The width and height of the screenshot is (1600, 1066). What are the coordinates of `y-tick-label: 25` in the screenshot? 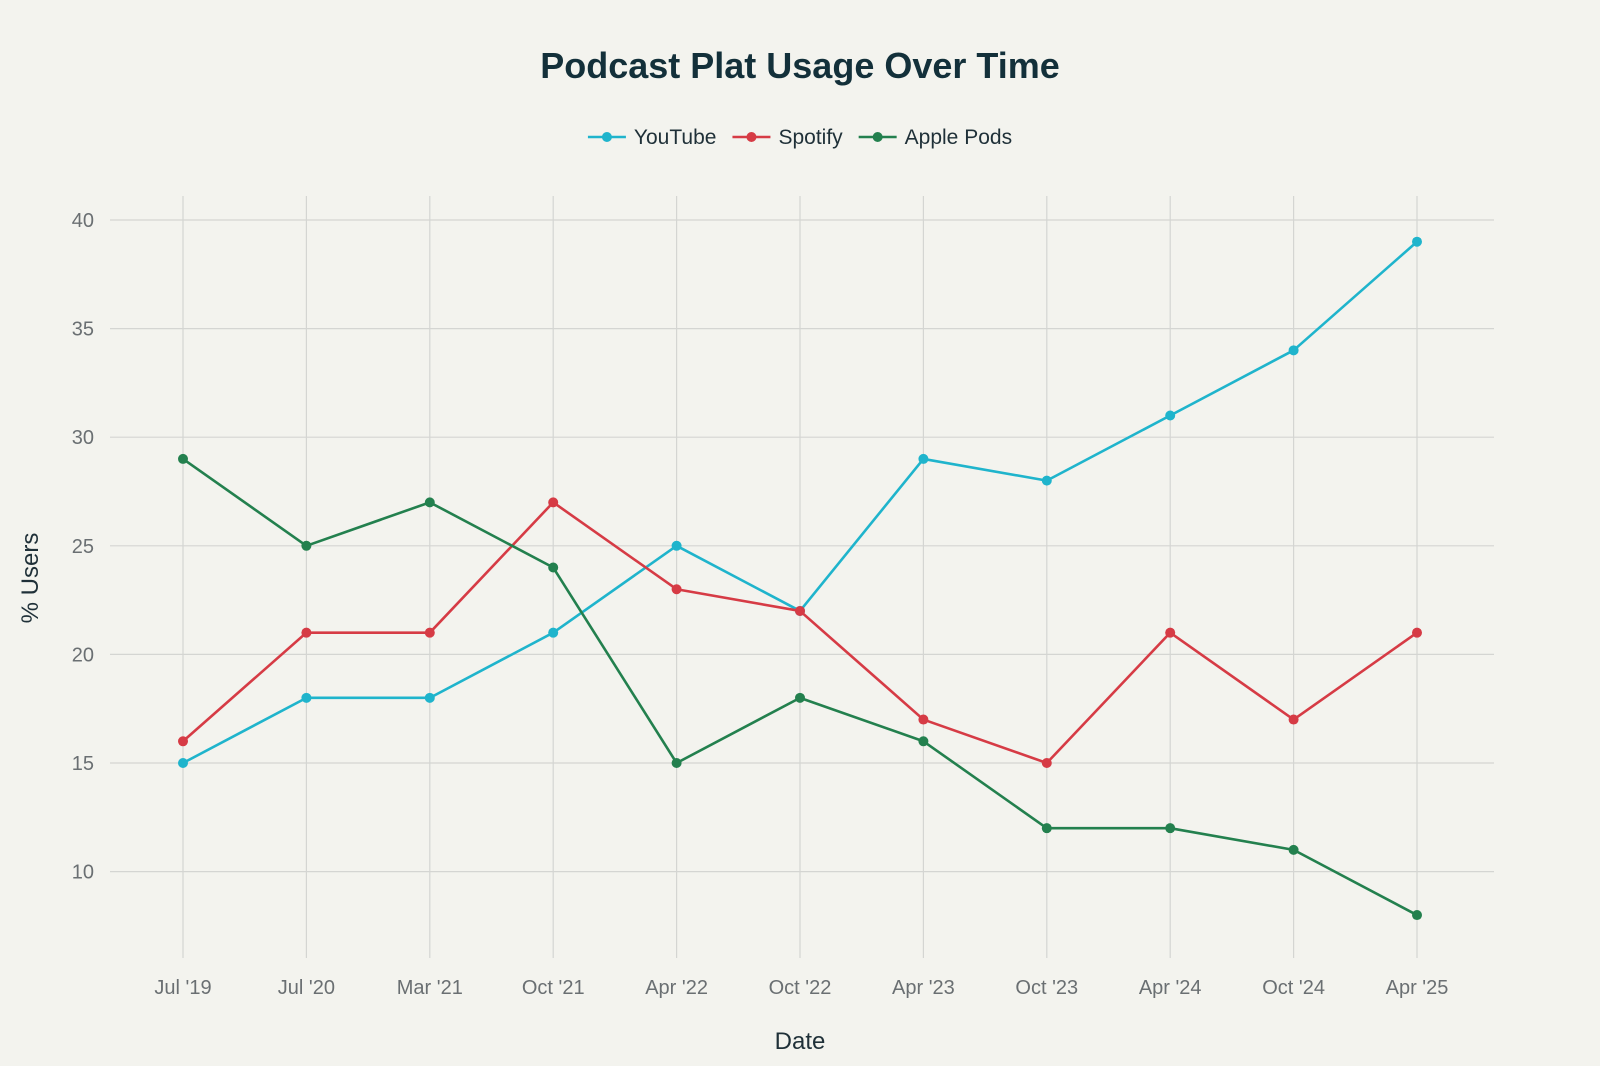 It's located at (83, 547).